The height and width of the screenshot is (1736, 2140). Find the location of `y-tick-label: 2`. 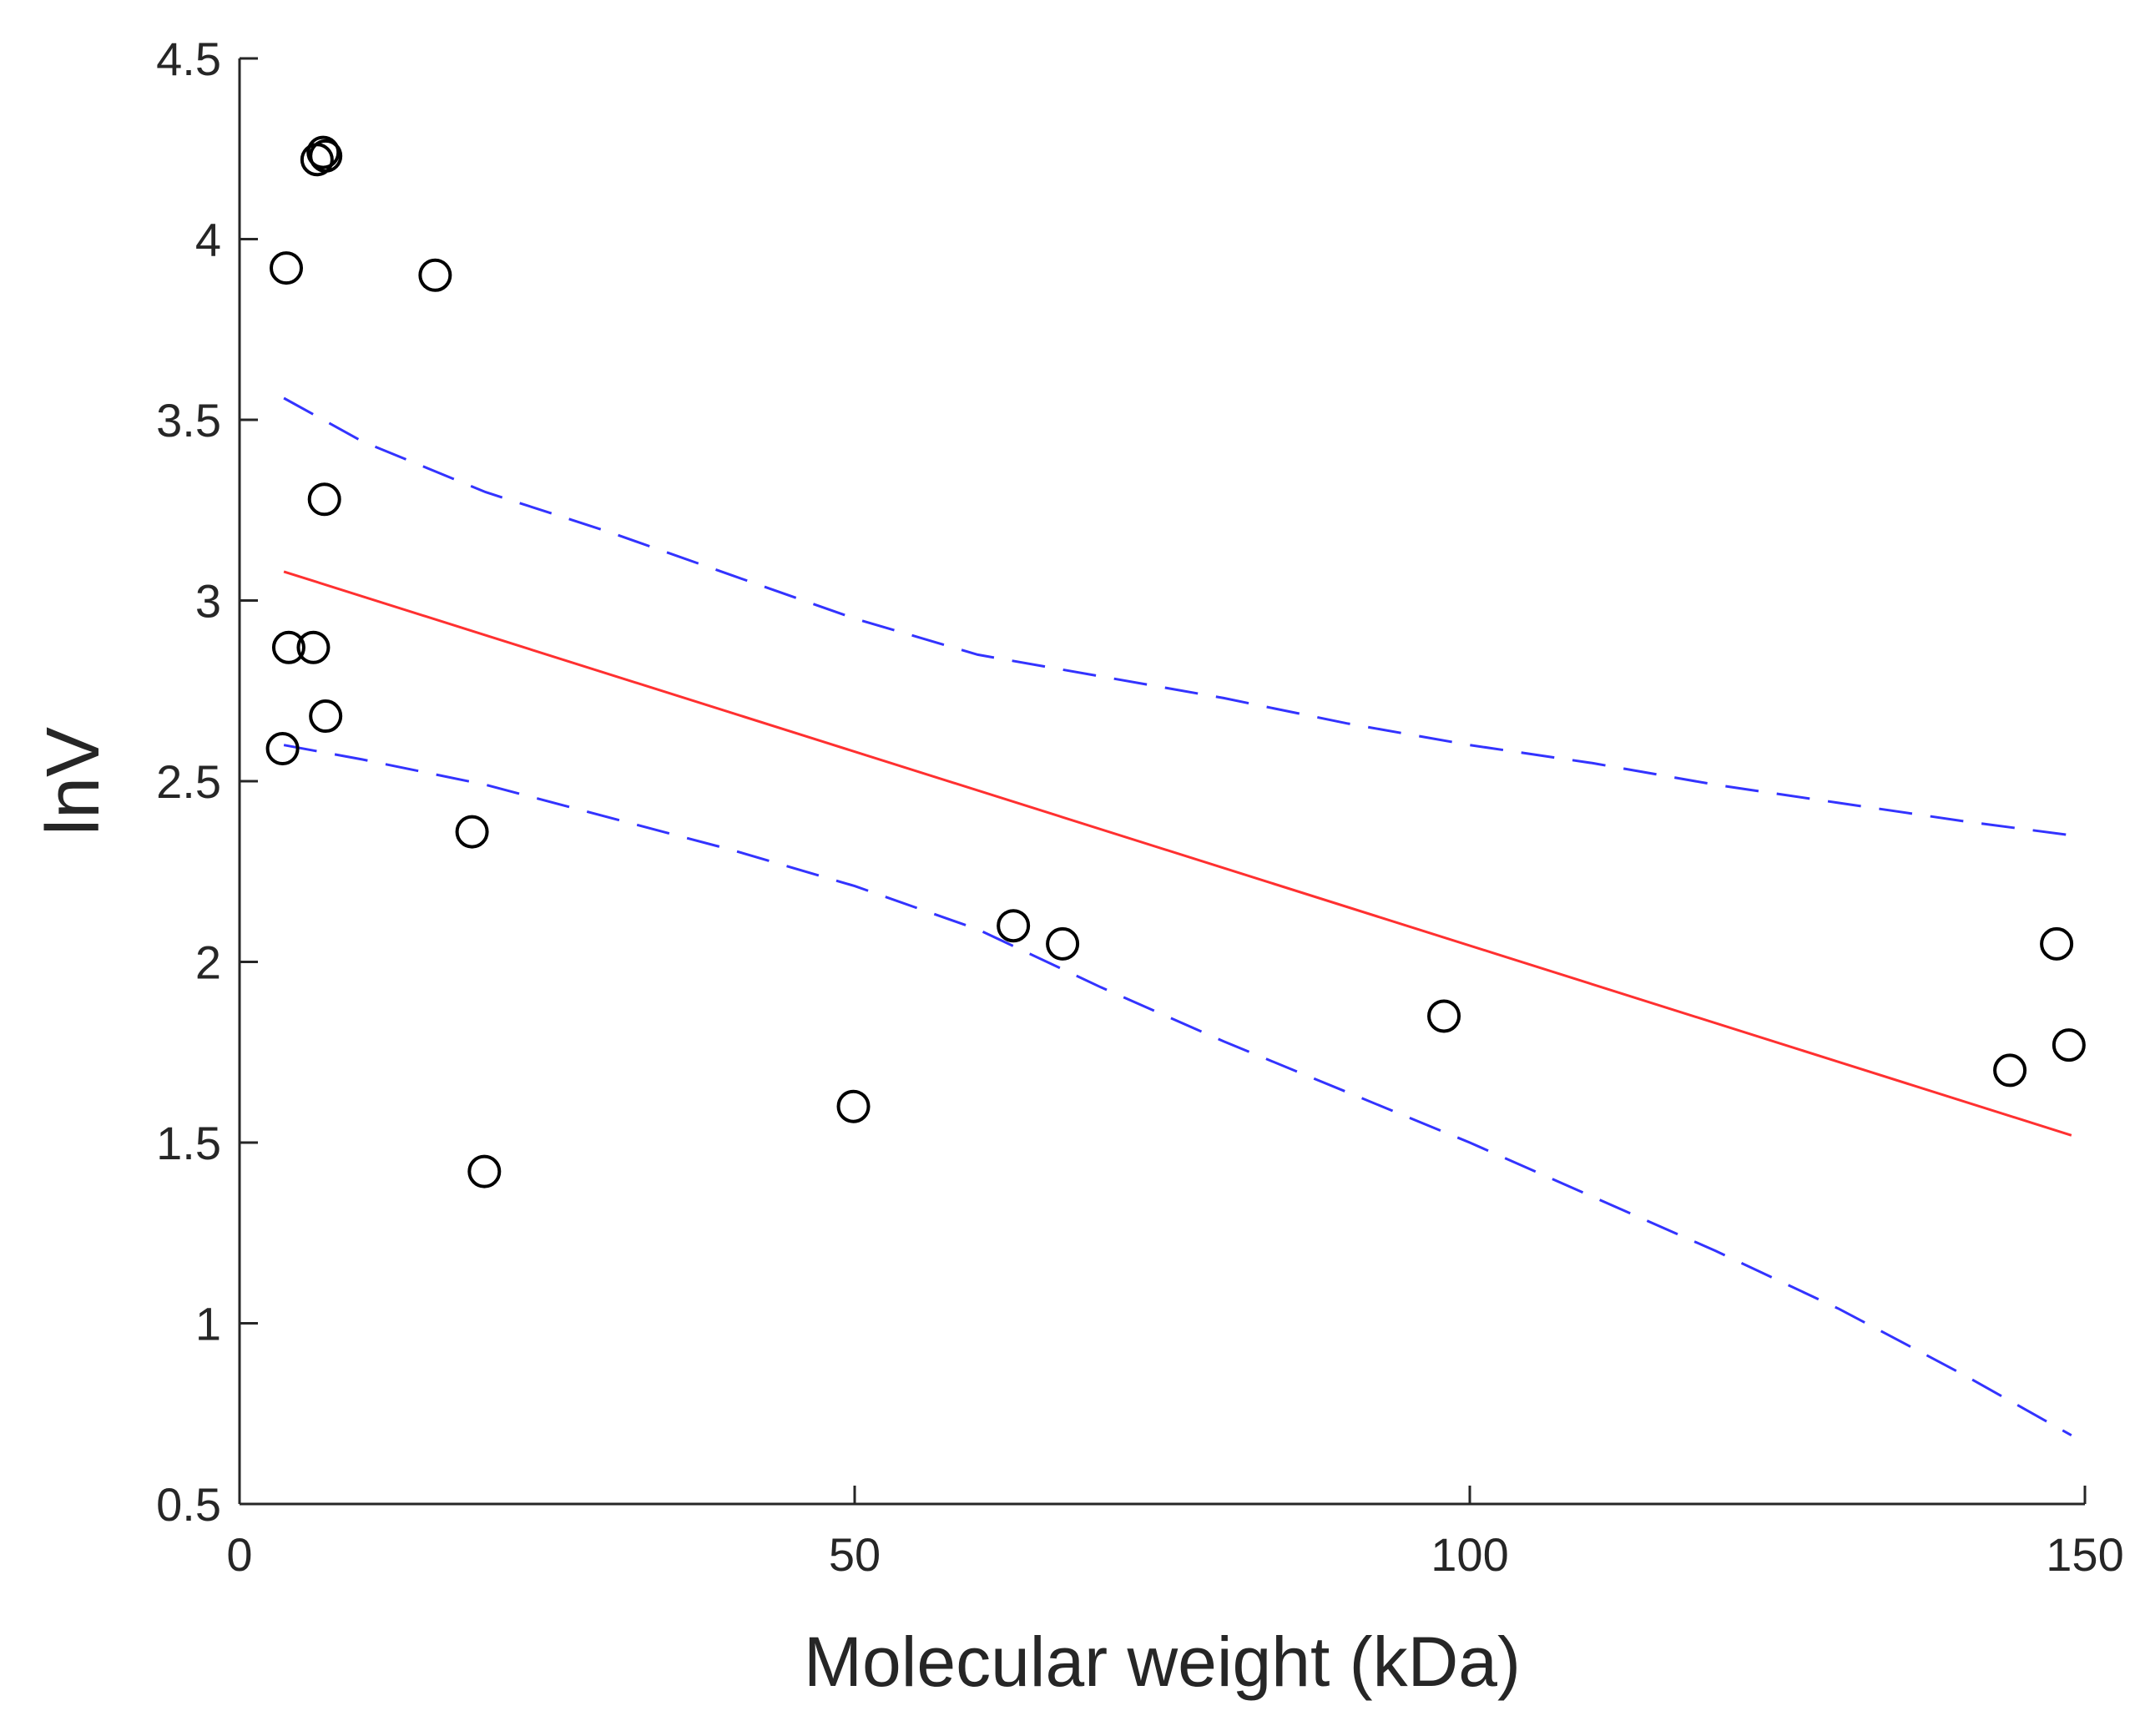

y-tick-label: 2 is located at coordinates (208, 962).